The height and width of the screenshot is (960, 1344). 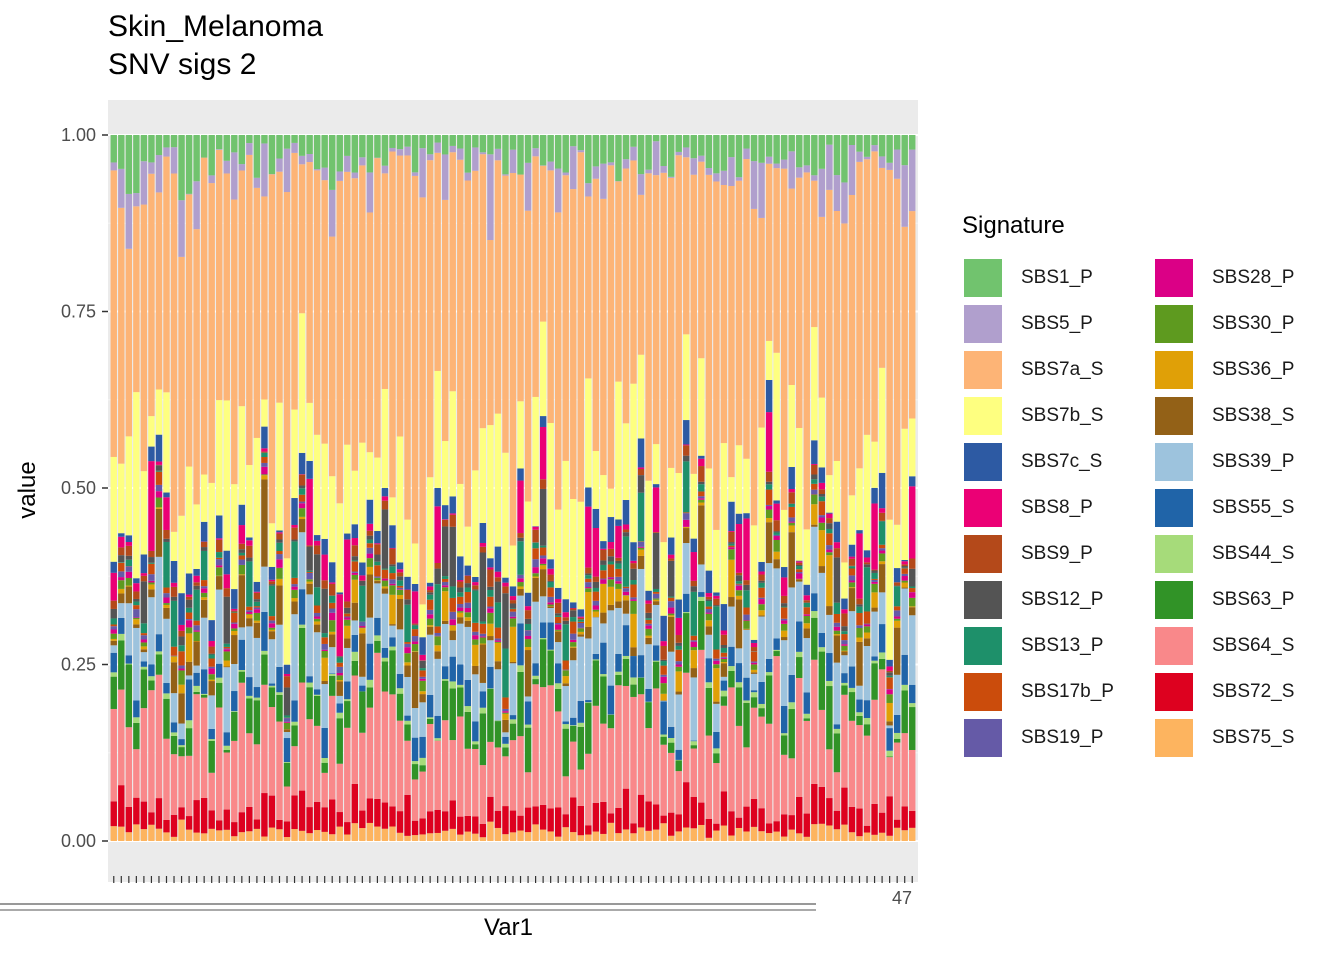 What do you see at coordinates (189, 330) in the screenshot?
I see `bar-segment-sbs7a_s` at bounding box center [189, 330].